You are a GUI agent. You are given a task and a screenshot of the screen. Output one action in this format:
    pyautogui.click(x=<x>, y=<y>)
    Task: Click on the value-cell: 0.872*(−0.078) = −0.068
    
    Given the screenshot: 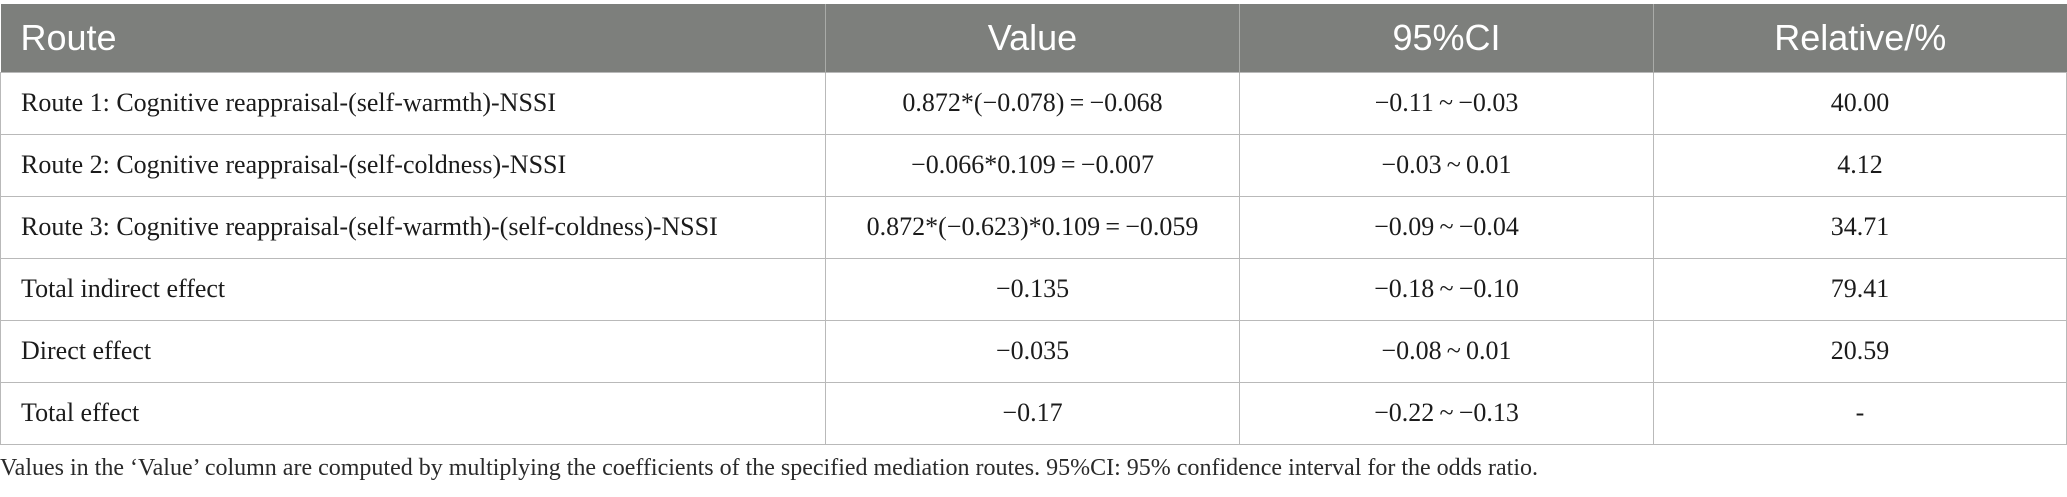 What is the action you would take?
    pyautogui.click(x=1032, y=103)
    